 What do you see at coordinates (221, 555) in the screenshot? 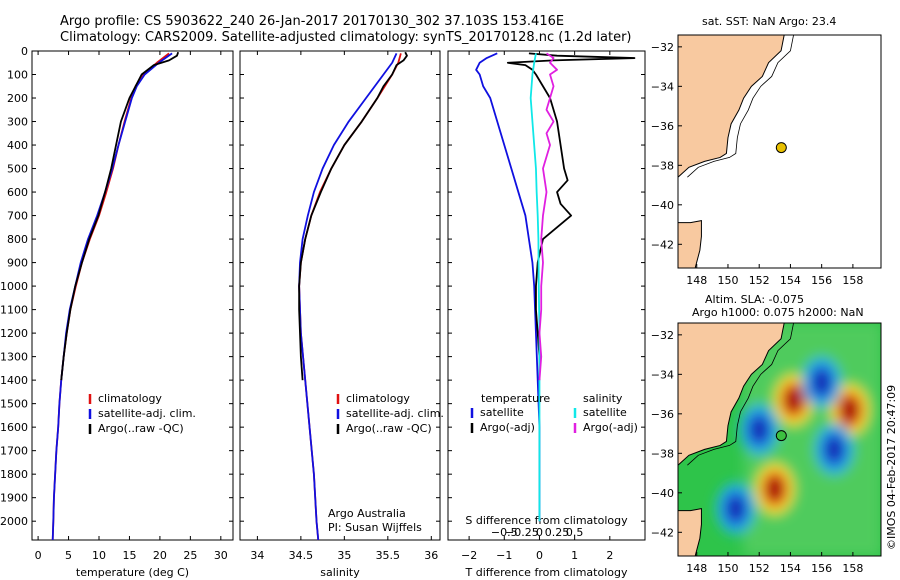
I see `x-tick-label: 30` at bounding box center [221, 555].